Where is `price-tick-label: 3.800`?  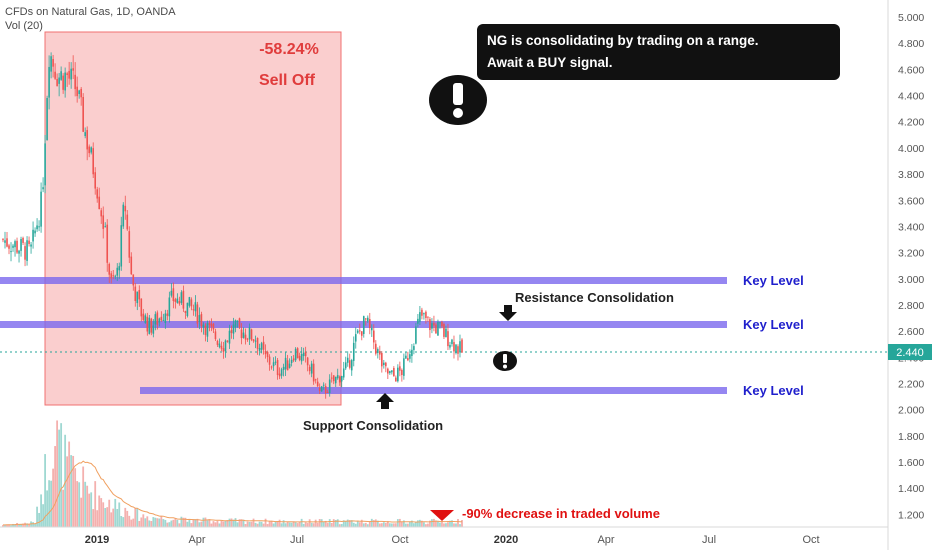
price-tick-label: 3.800 is located at coordinates (911, 175).